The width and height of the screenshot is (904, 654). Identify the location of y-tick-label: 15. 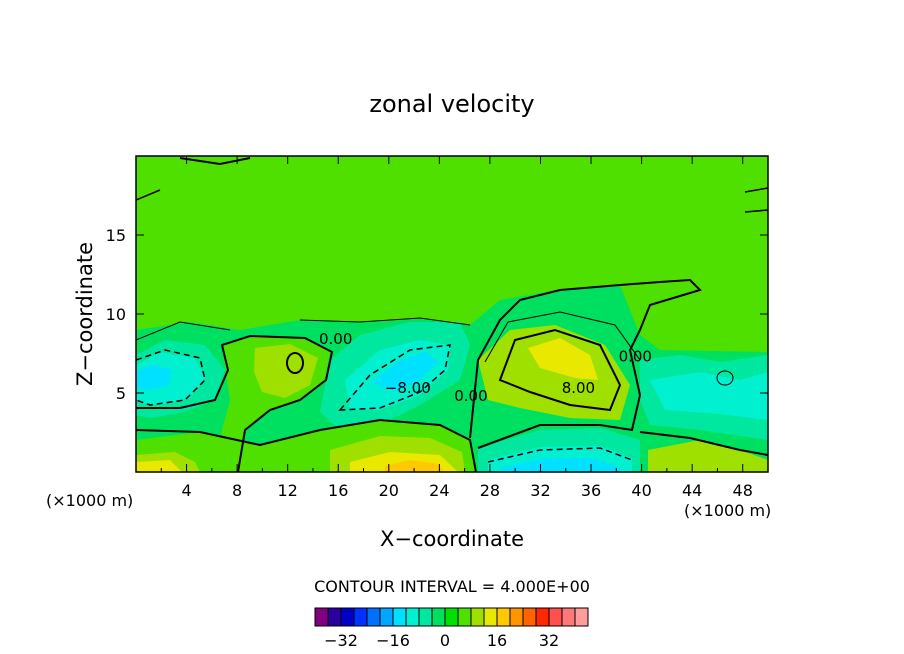
(116, 235).